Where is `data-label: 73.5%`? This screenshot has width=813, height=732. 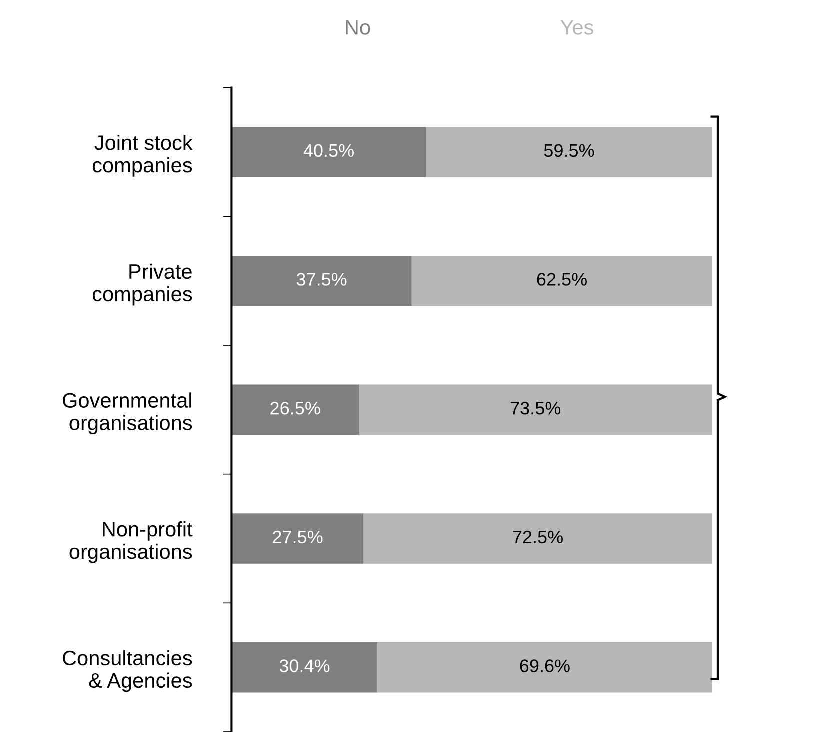 data-label: 73.5% is located at coordinates (535, 408).